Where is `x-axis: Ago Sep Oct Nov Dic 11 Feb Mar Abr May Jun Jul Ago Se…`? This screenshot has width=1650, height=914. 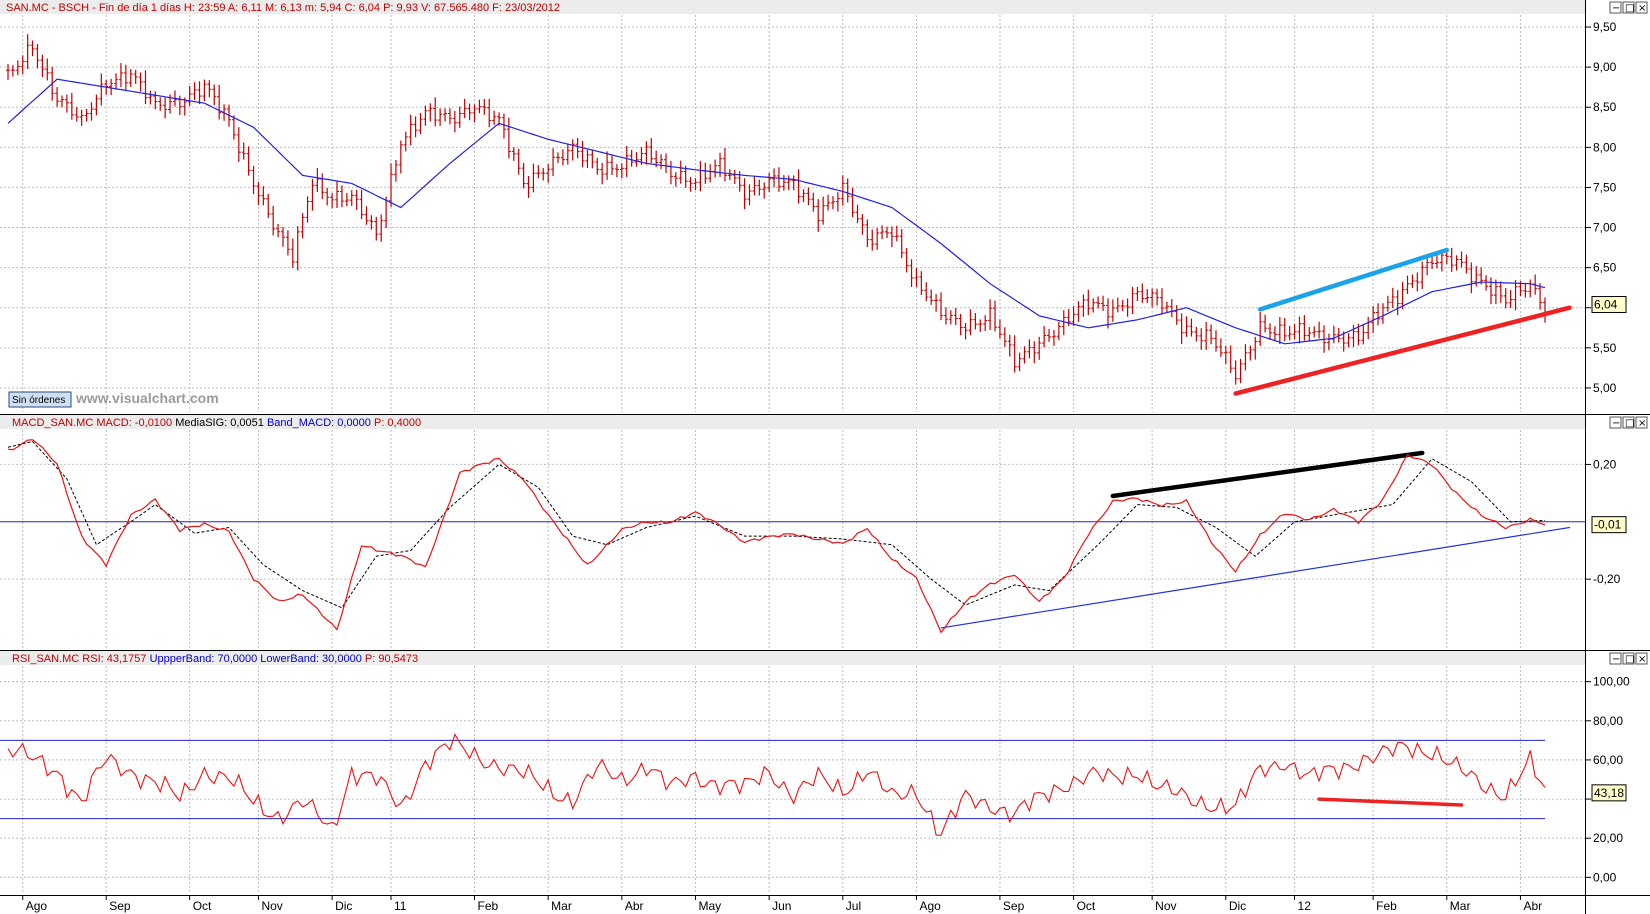 x-axis: Ago Sep Oct Nov Dic 11 Feb Mar Abr May Jun Jul Ago Se… is located at coordinates (782, 904).